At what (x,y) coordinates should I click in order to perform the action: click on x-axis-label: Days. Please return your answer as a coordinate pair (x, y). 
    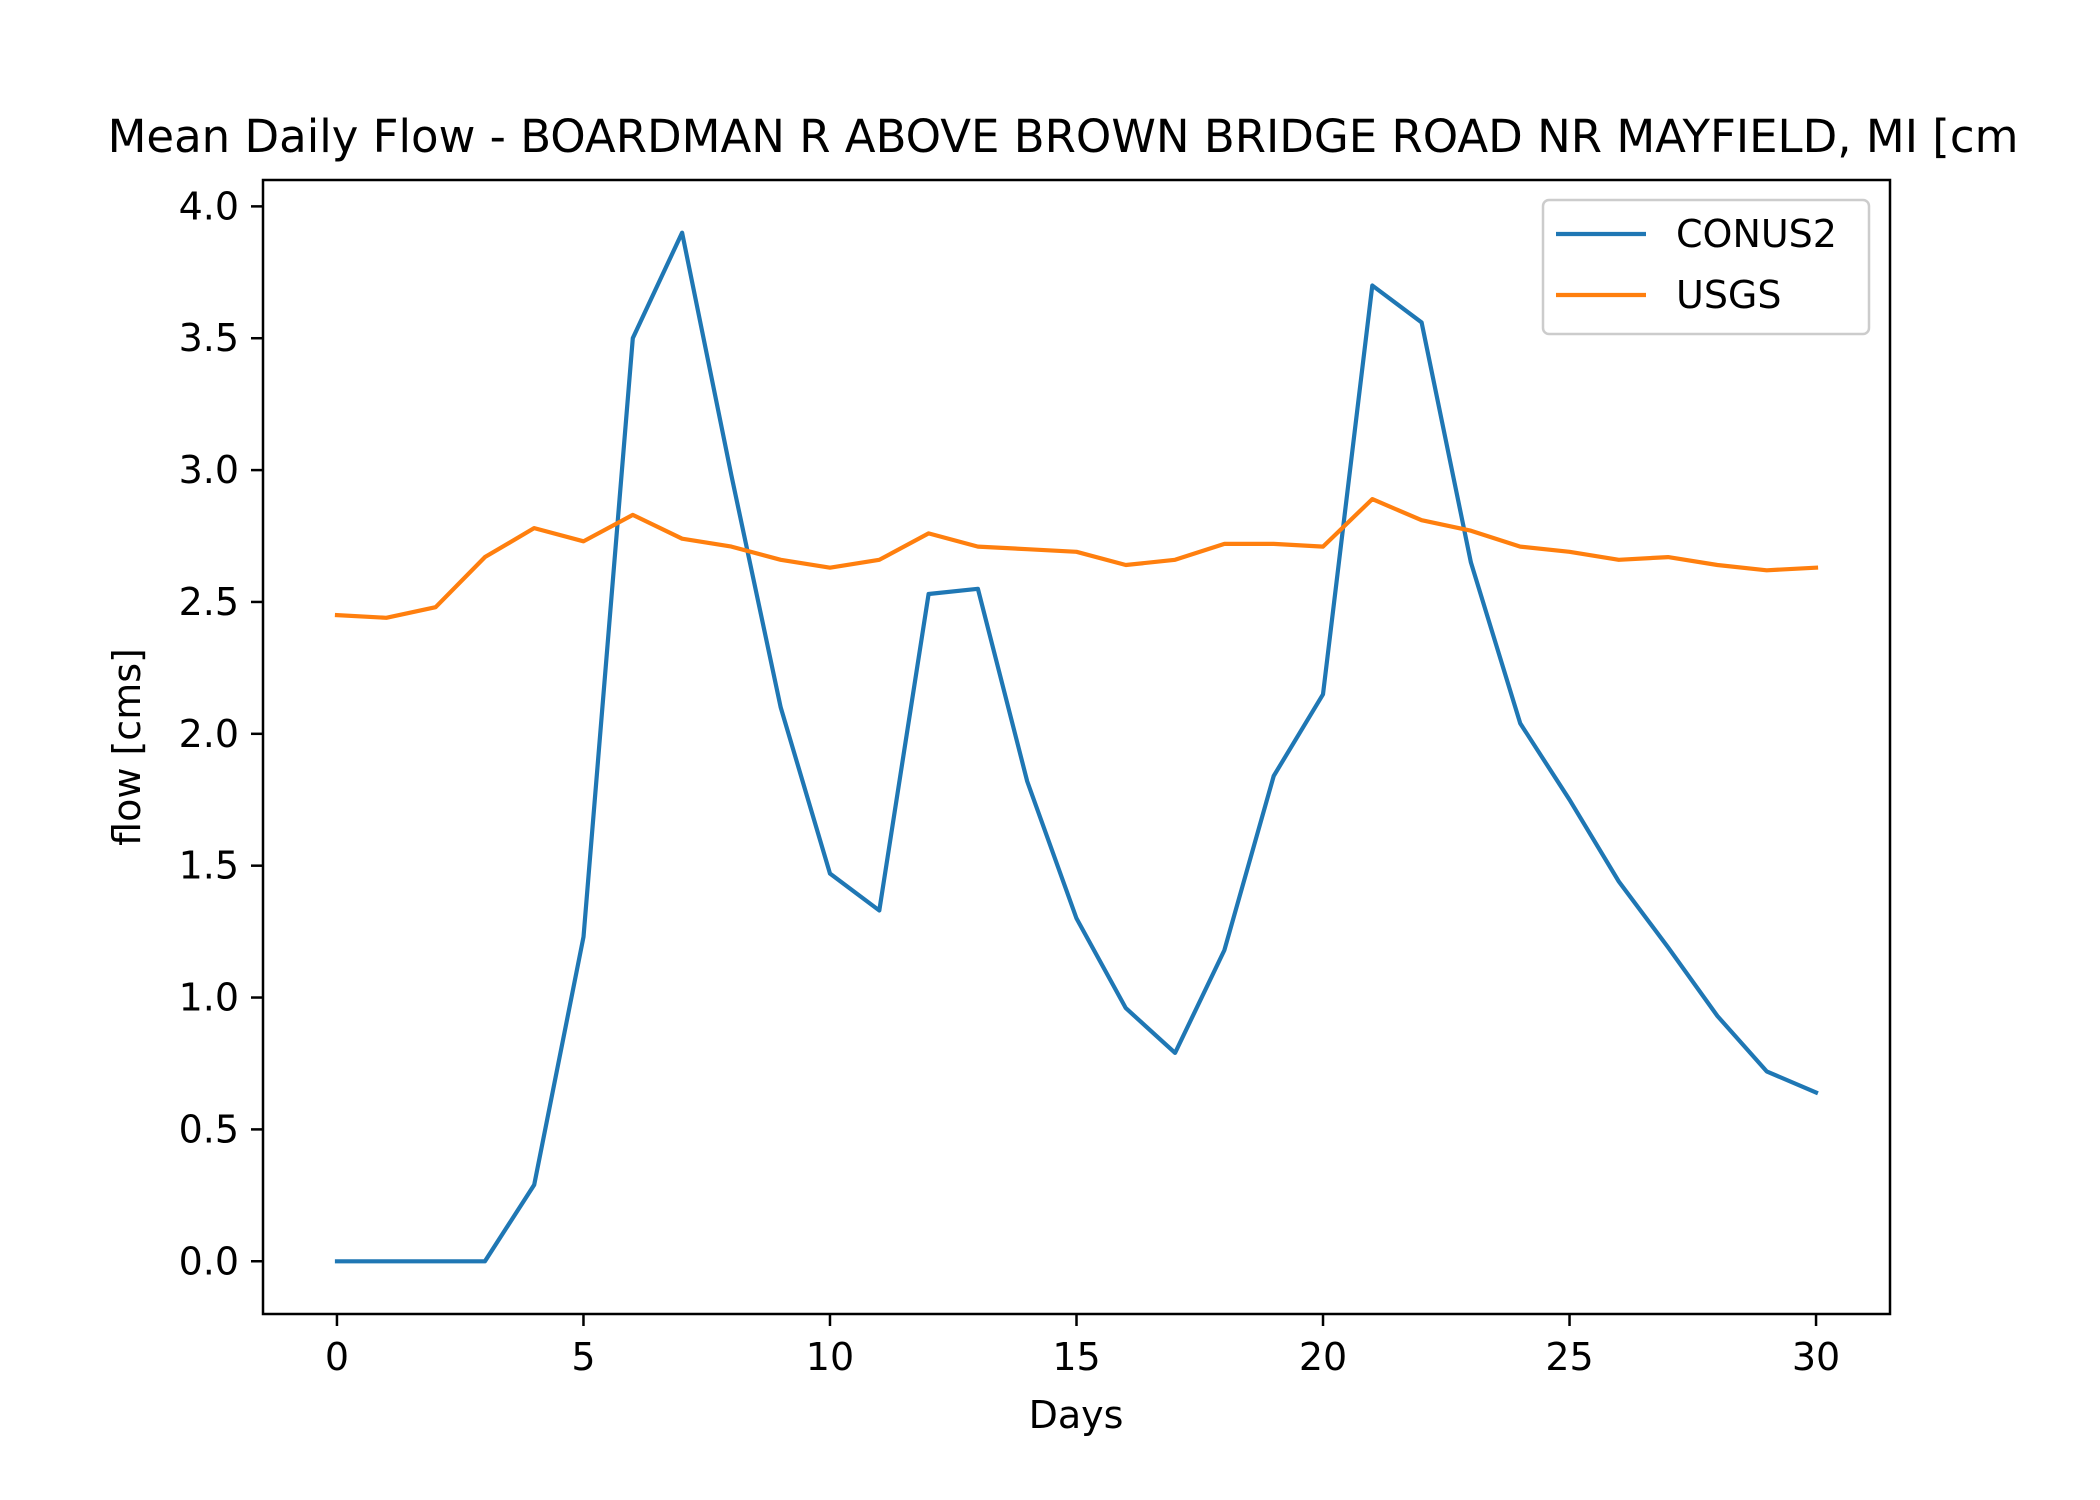
    Looking at the image, I should click on (1076, 1415).